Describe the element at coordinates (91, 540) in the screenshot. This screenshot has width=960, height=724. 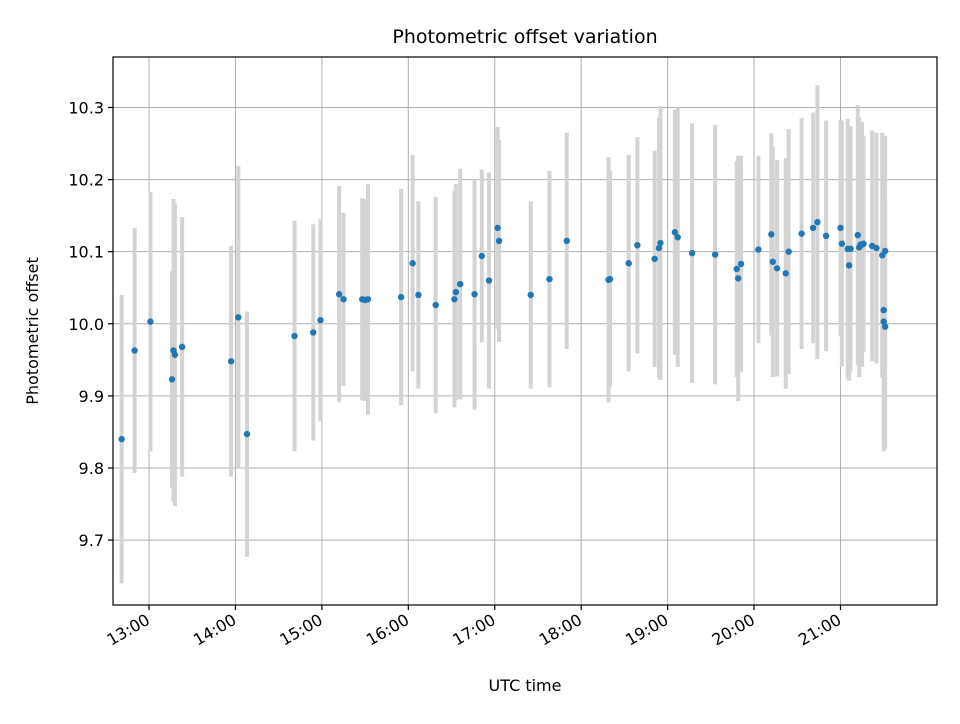
I see `y-tick-label: 9.7` at that location.